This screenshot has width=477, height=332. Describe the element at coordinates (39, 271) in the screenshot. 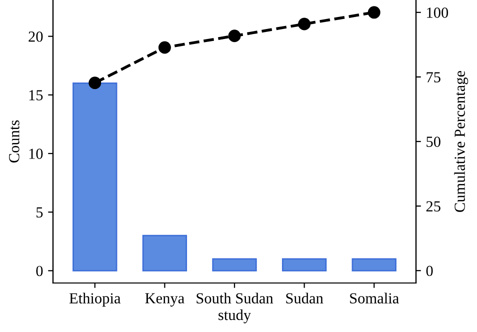

I see `y-tick-label: 0` at that location.